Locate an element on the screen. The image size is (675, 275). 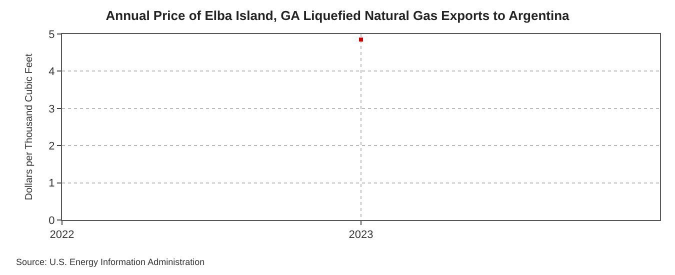
y-tick-label: 3 is located at coordinates (51, 109).